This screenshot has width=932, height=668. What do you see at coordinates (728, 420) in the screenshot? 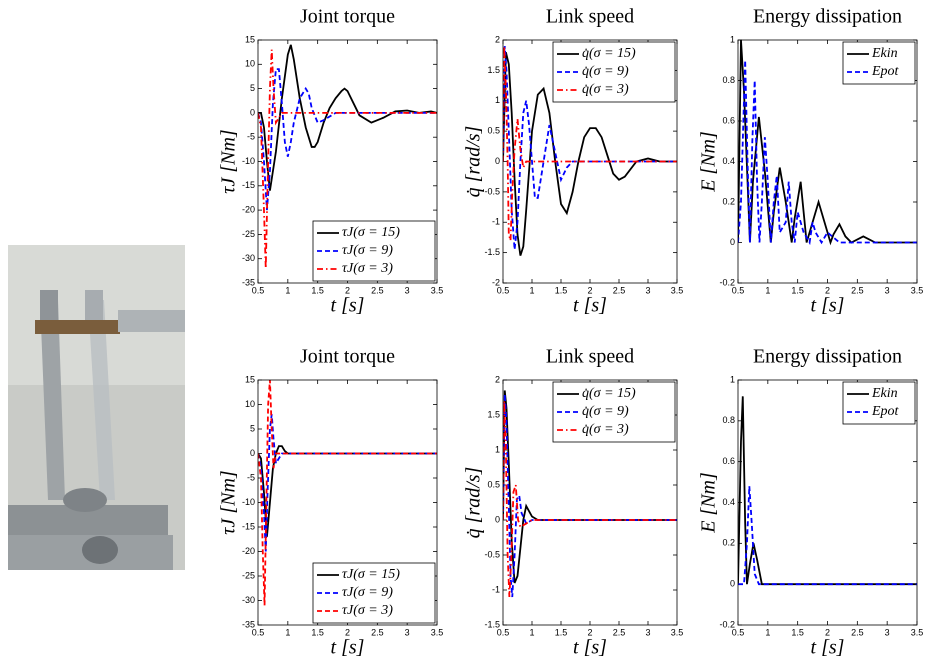
I see `y-tick-label: 0.8` at bounding box center [728, 420].